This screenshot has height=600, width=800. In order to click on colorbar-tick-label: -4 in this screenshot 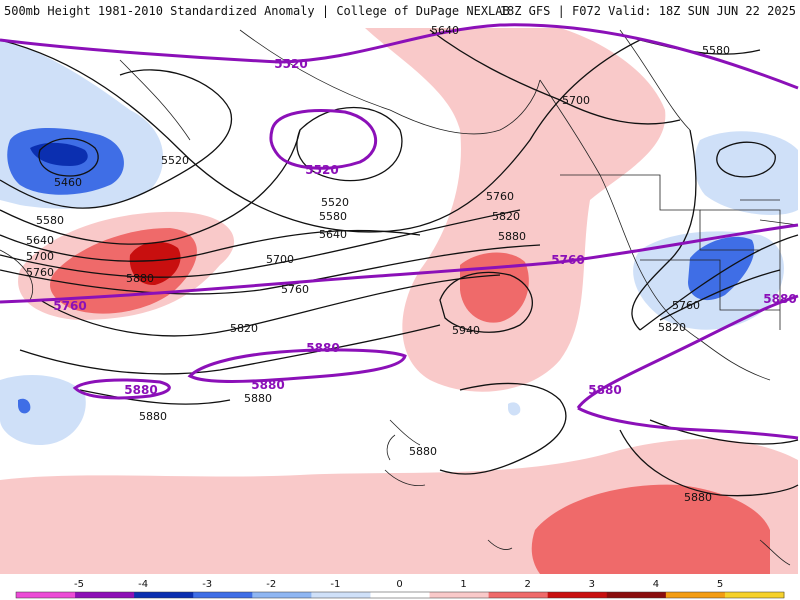, I will do `click(143, 584)`.